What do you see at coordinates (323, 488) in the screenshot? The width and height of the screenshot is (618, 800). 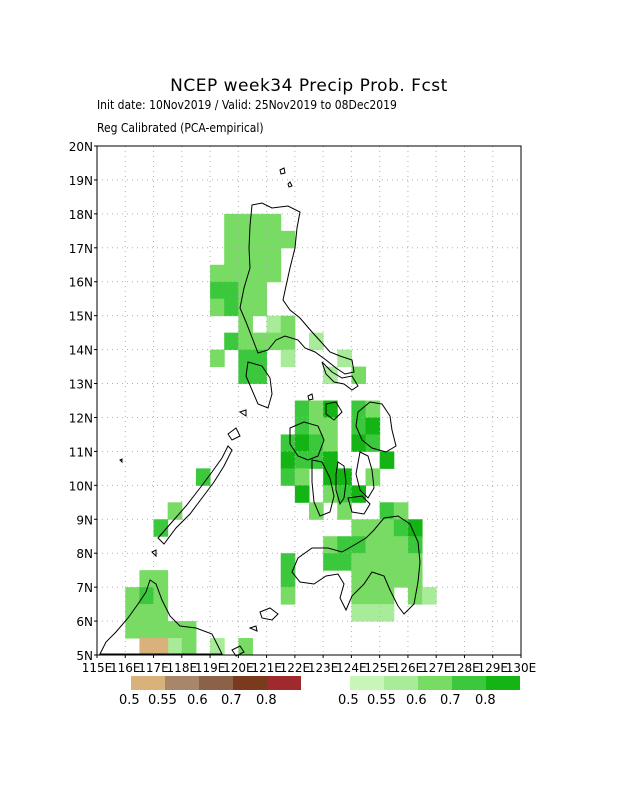 I see `coast-negros` at bounding box center [323, 488].